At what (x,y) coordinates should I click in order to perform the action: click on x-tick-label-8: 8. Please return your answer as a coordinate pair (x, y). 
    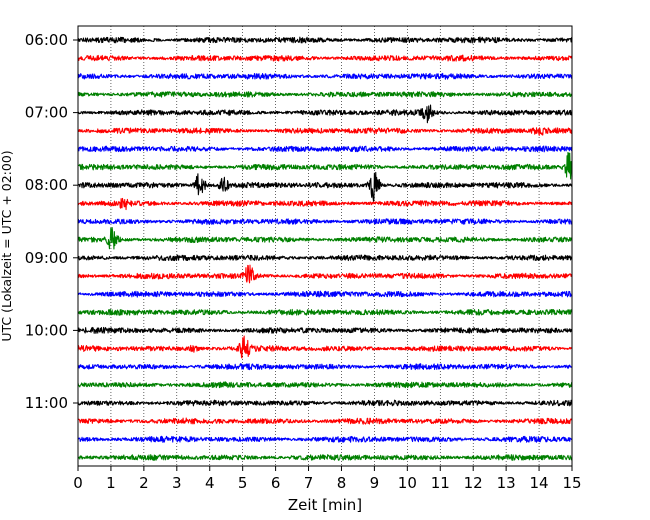
    Looking at the image, I should click on (342, 483).